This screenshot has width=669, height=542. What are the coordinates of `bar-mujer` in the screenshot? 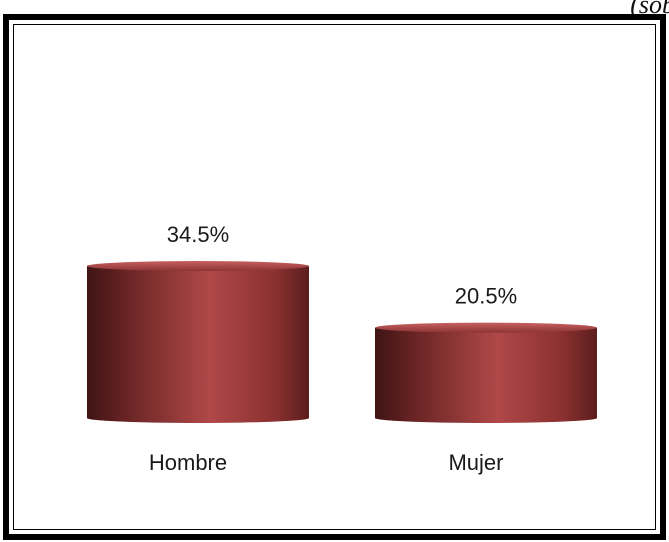 It's located at (486, 372).